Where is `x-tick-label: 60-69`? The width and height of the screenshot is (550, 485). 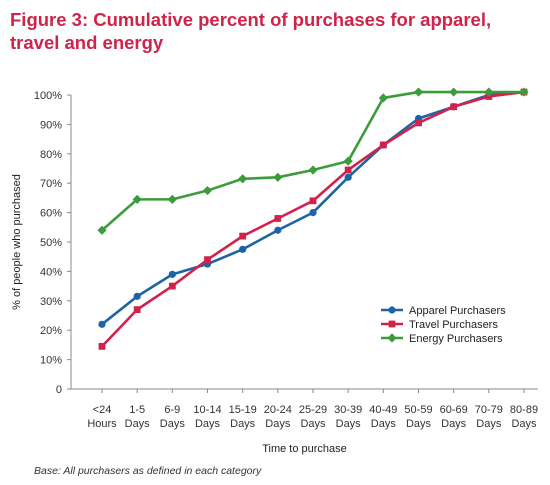 x-tick-label: 60-69 is located at coordinates (454, 410).